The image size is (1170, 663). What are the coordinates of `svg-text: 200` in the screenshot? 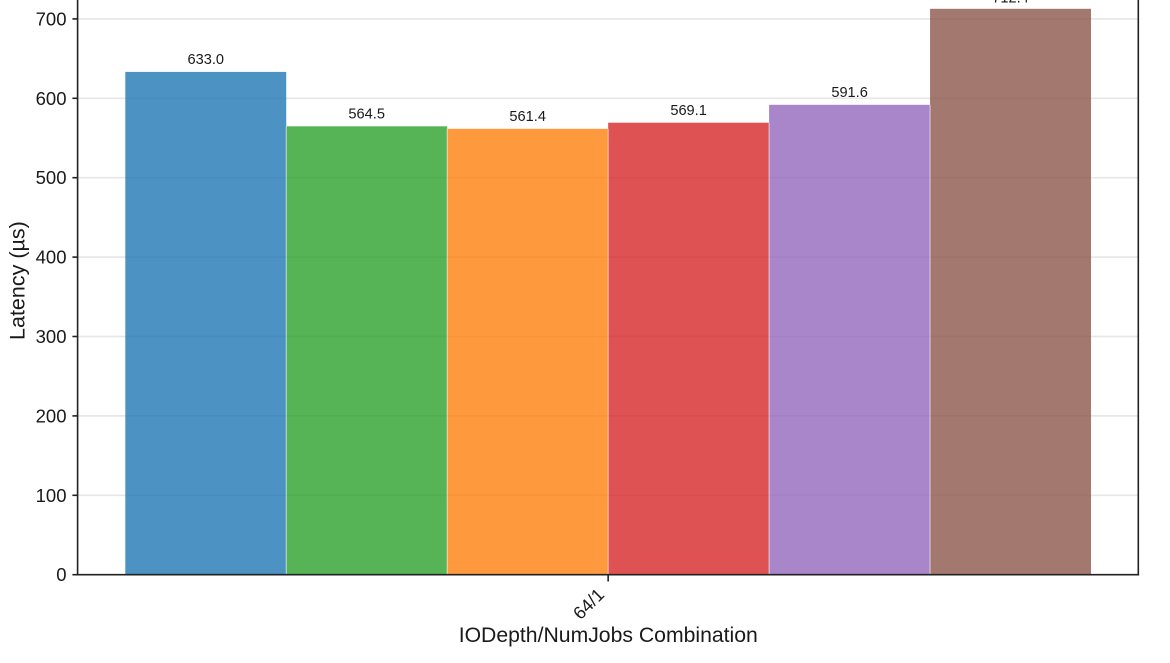 It's located at (51, 415).